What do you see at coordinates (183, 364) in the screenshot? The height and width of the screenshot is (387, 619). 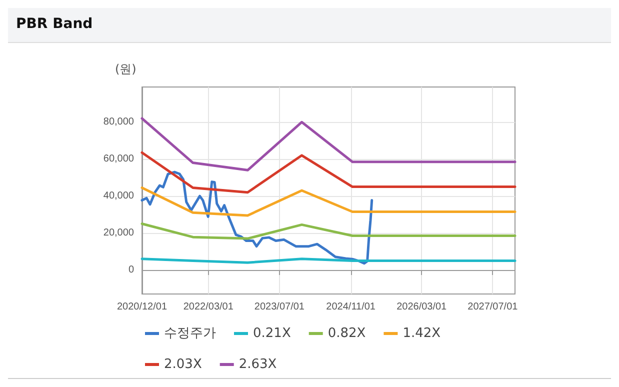 I see `legend-label: 2.03X` at bounding box center [183, 364].